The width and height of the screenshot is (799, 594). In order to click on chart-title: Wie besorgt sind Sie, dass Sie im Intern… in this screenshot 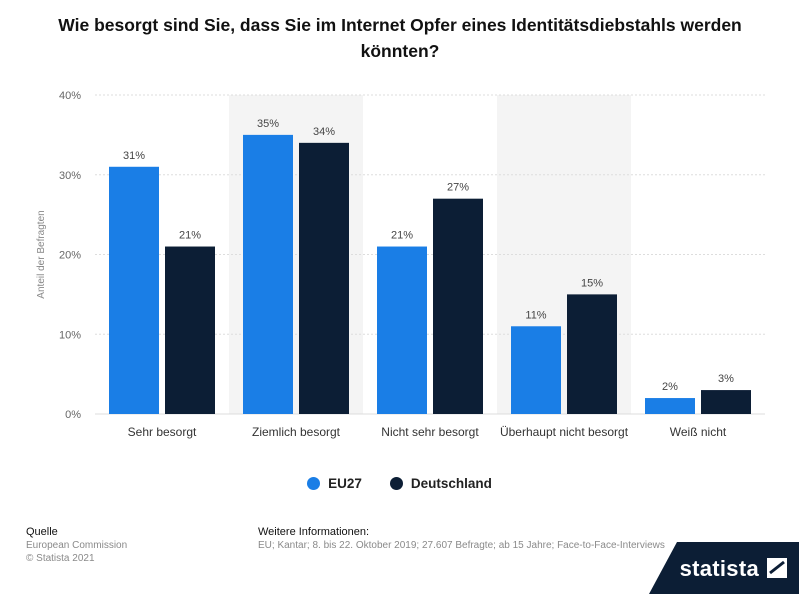, I will do `click(400, 38)`.